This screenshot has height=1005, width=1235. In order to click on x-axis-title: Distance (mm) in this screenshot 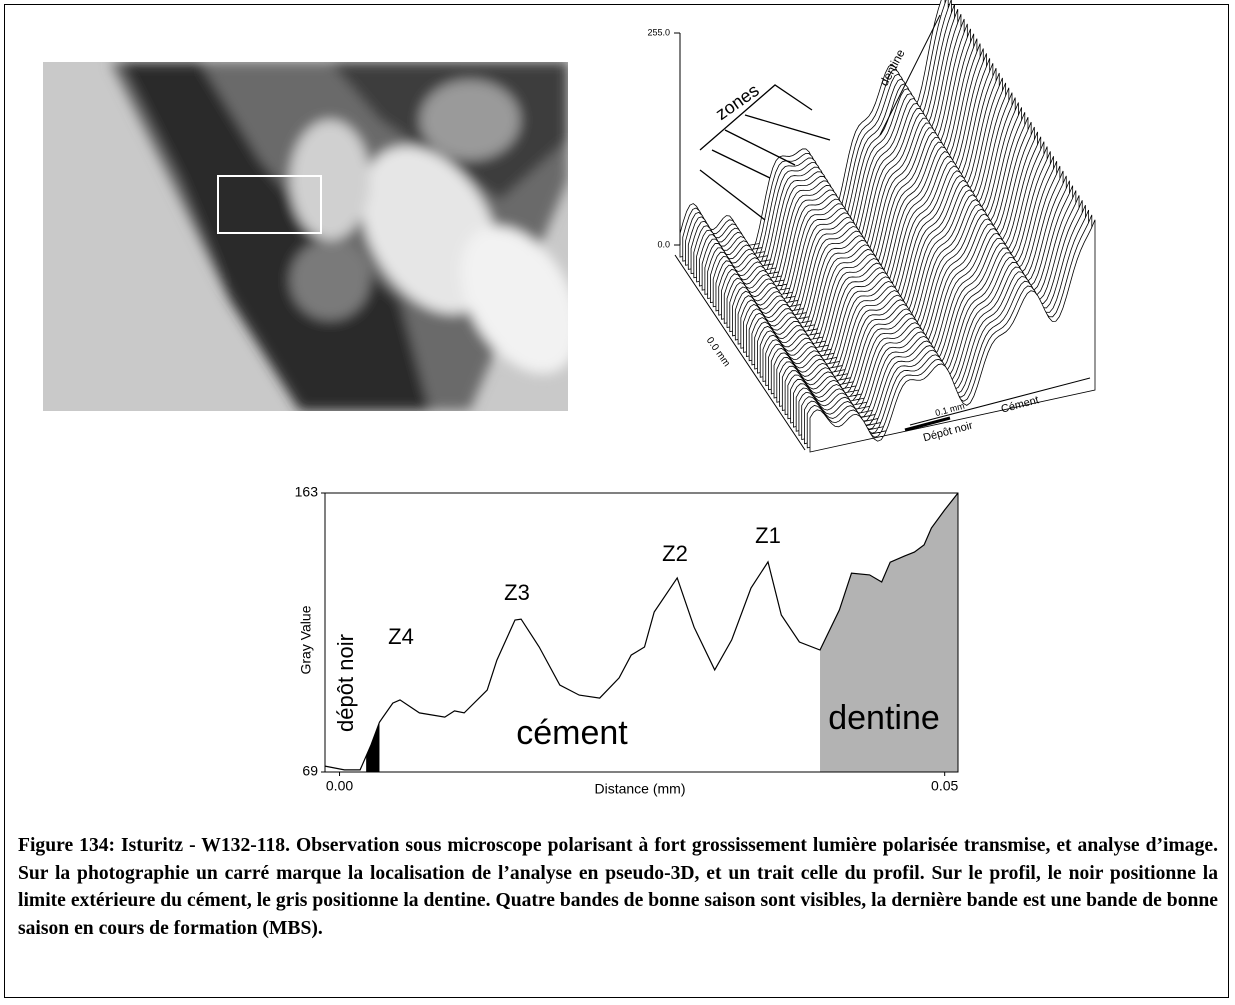, I will do `click(639, 789)`.